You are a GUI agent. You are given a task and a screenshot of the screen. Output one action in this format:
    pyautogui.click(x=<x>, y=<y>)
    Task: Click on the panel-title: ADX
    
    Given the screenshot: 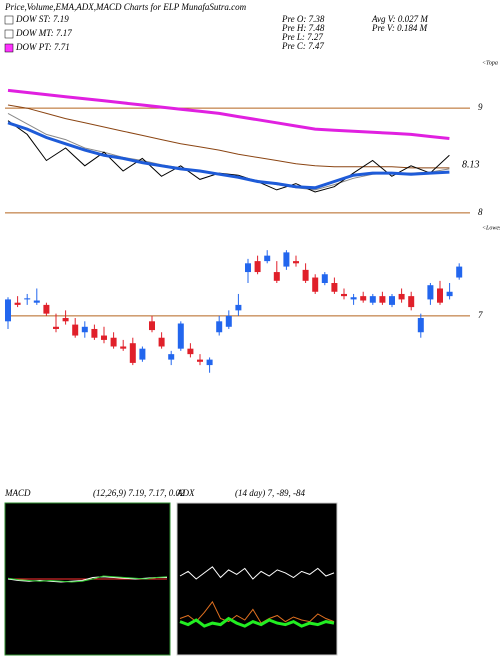 What is the action you would take?
    pyautogui.click(x=185, y=493)
    